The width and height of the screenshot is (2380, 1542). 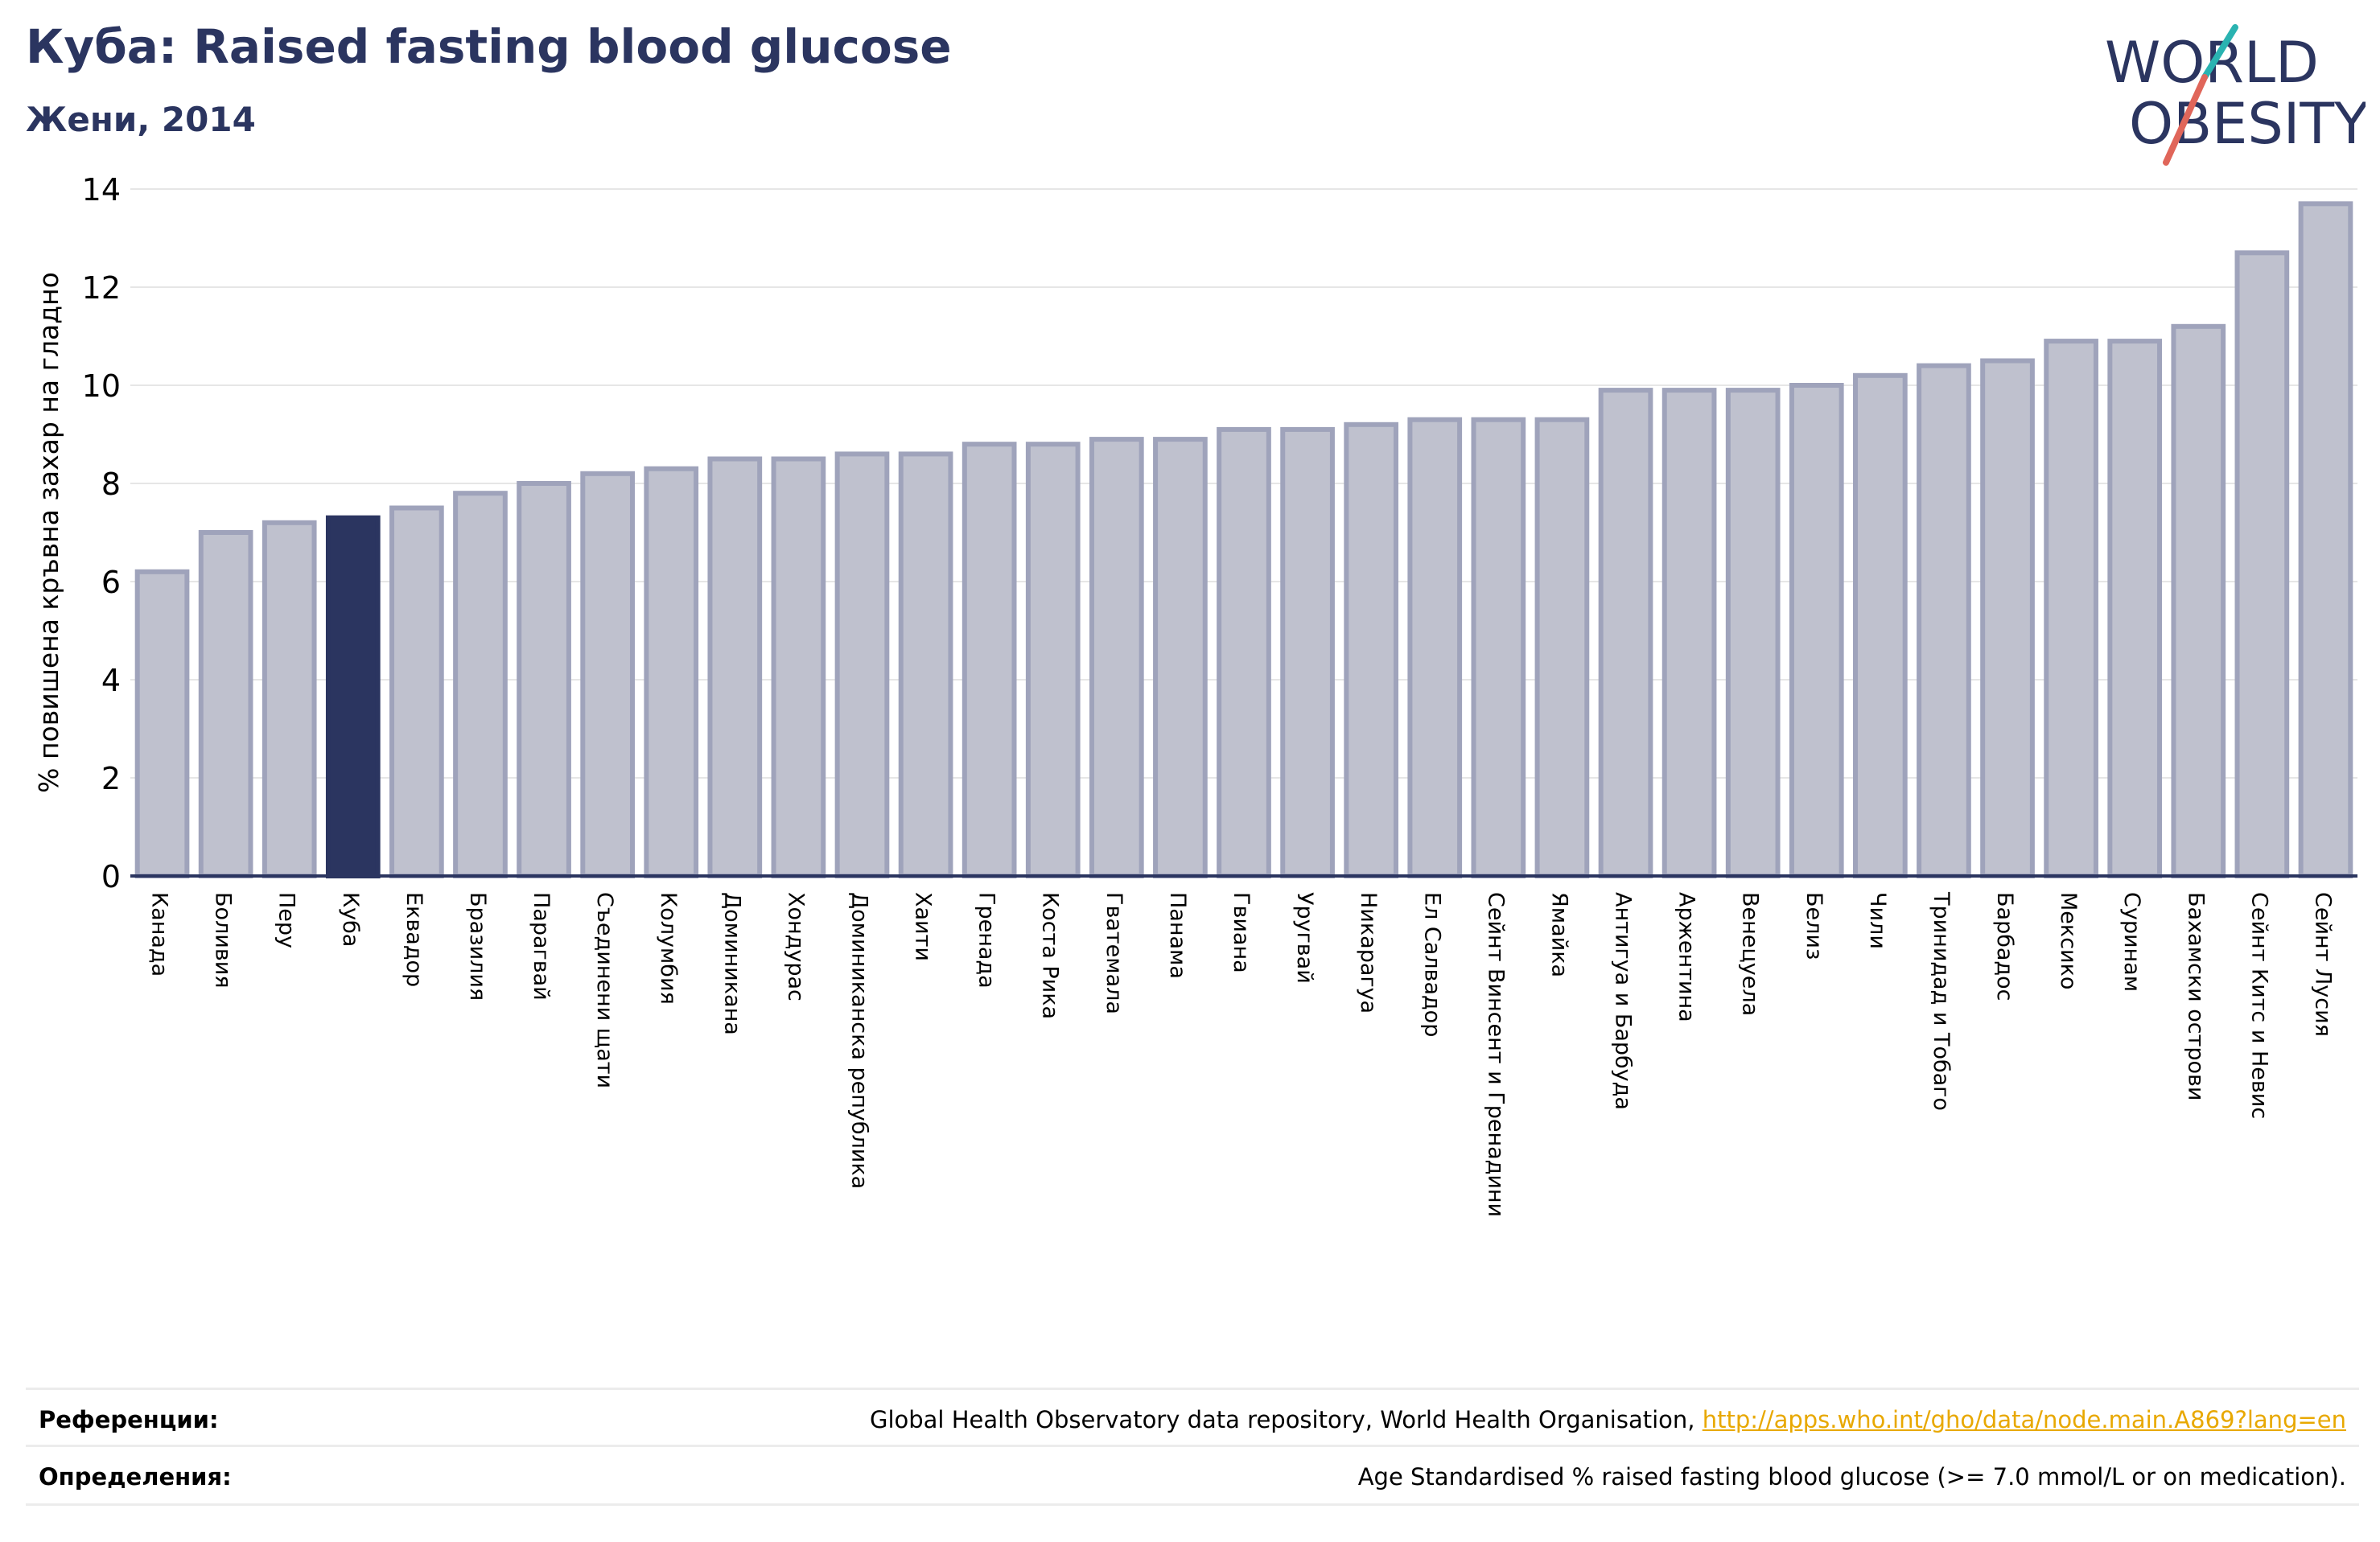 What do you see at coordinates (141, 119) in the screenshot?
I see `chart-subtitle: Жени, 2014` at bounding box center [141, 119].